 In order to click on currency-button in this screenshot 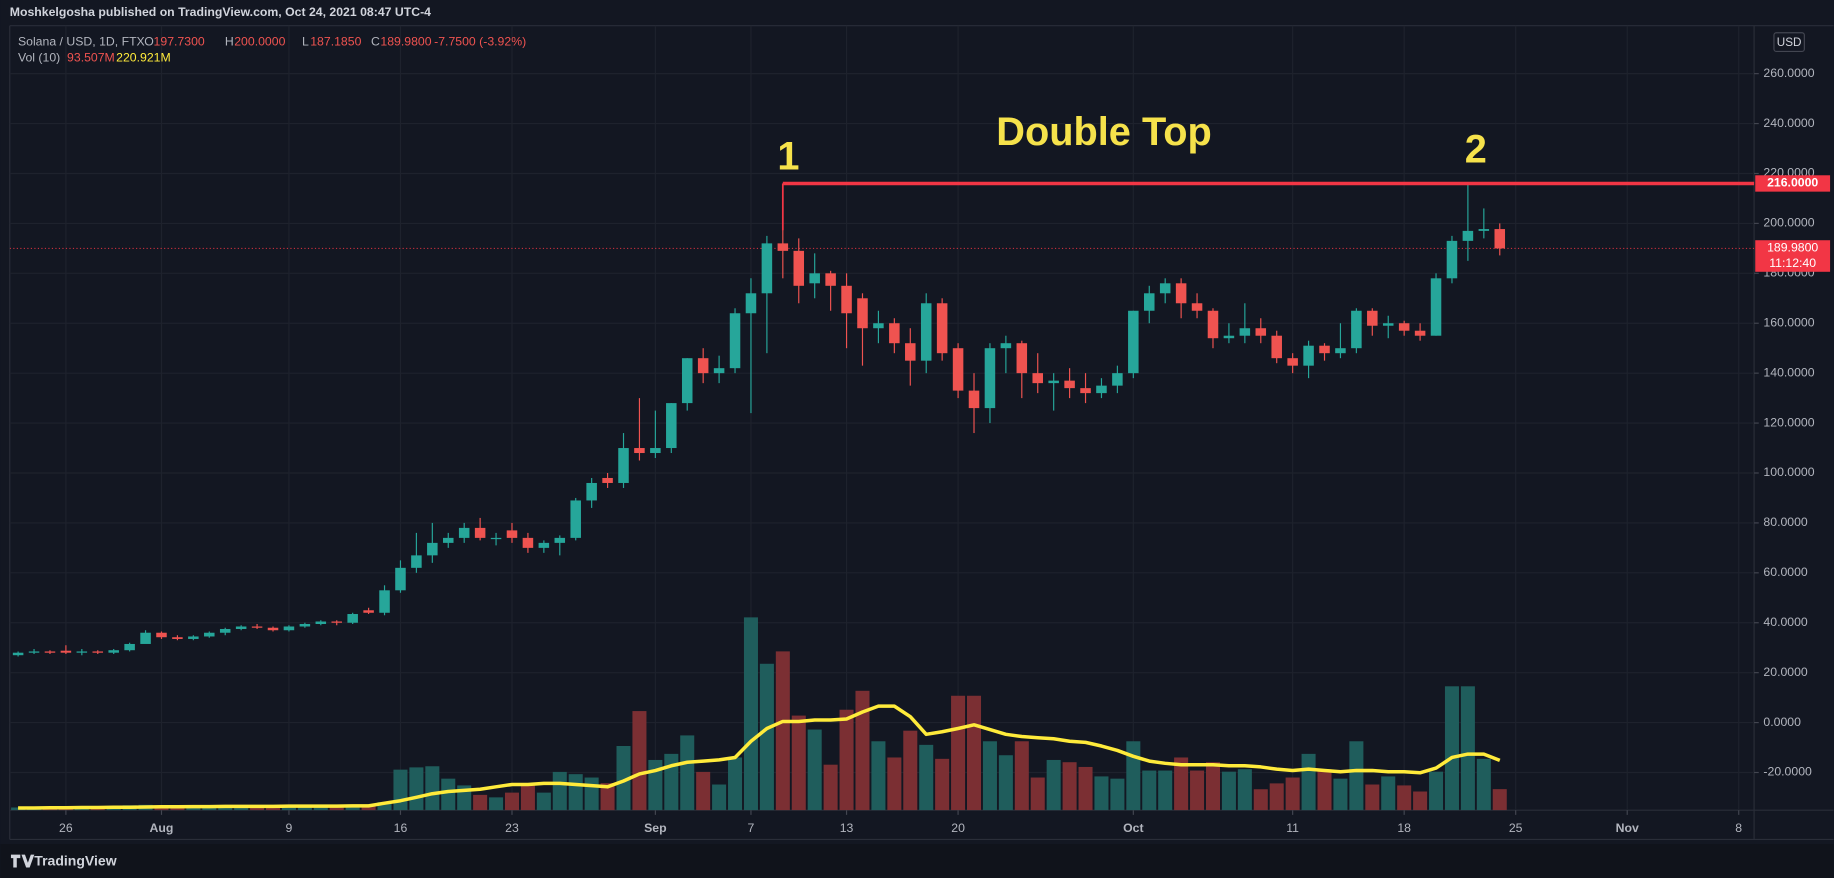, I will do `click(1789, 42)`.